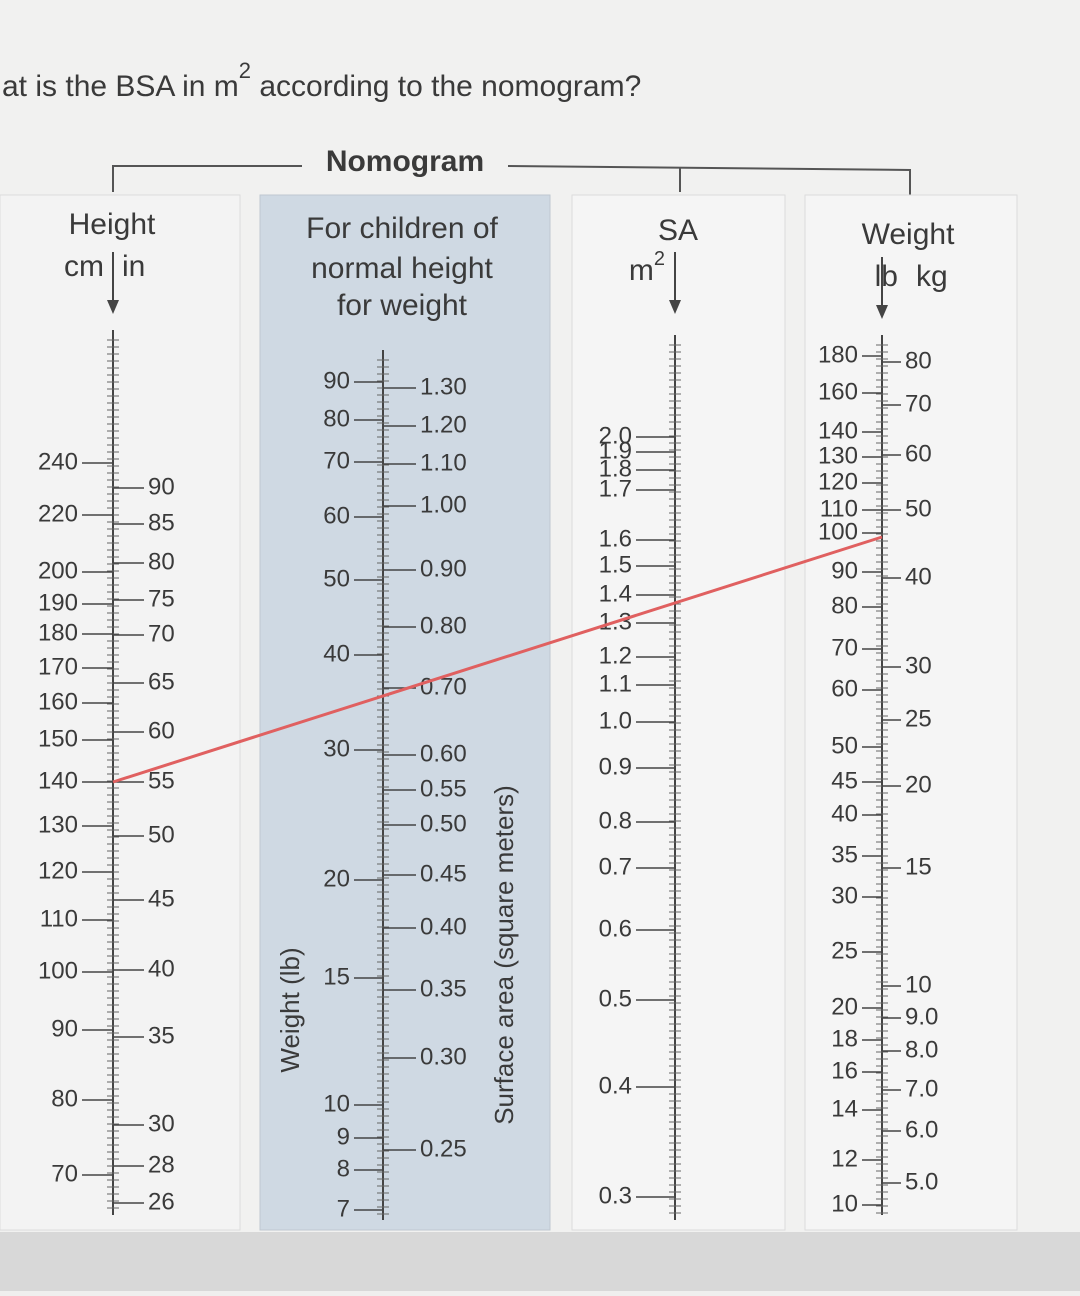  I want to click on scale-label: 7, so click(343, 1208).